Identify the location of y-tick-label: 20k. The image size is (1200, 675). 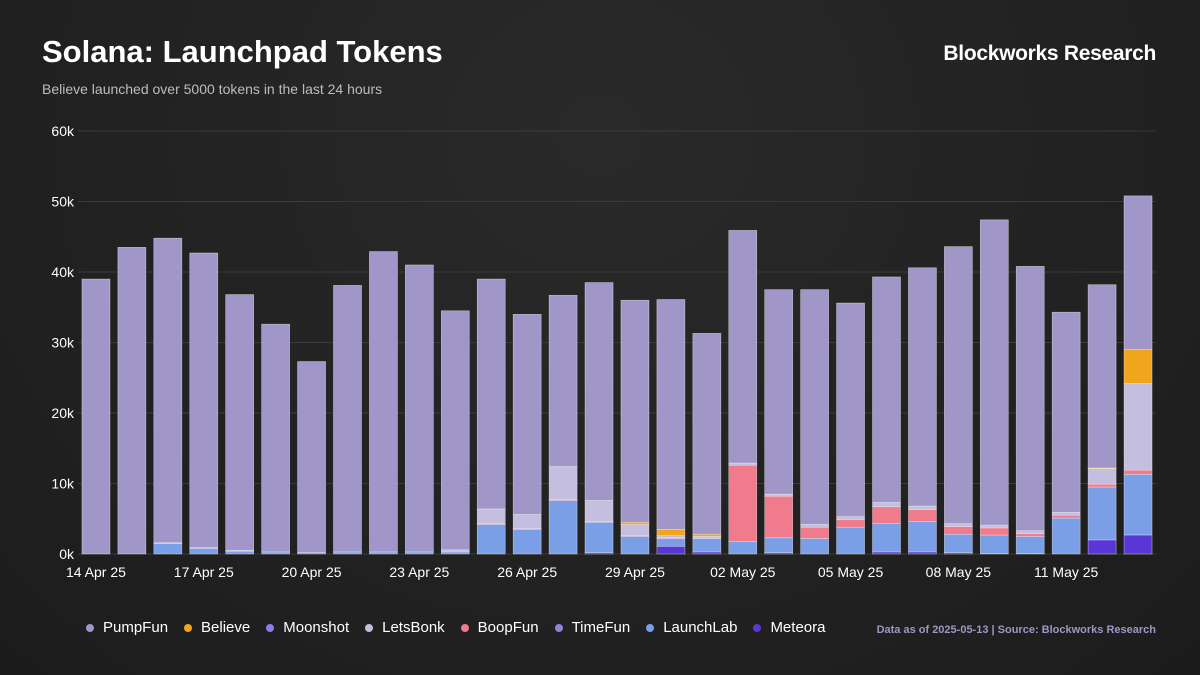
(63, 413).